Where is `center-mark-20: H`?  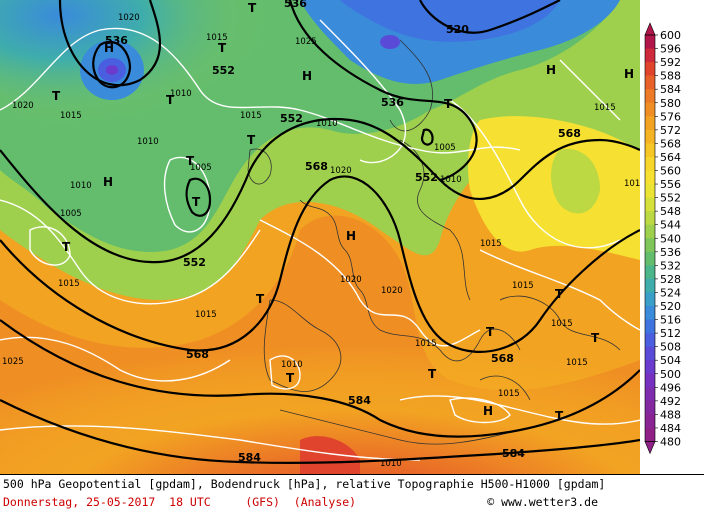 center-mark-20: H is located at coordinates (629, 74).